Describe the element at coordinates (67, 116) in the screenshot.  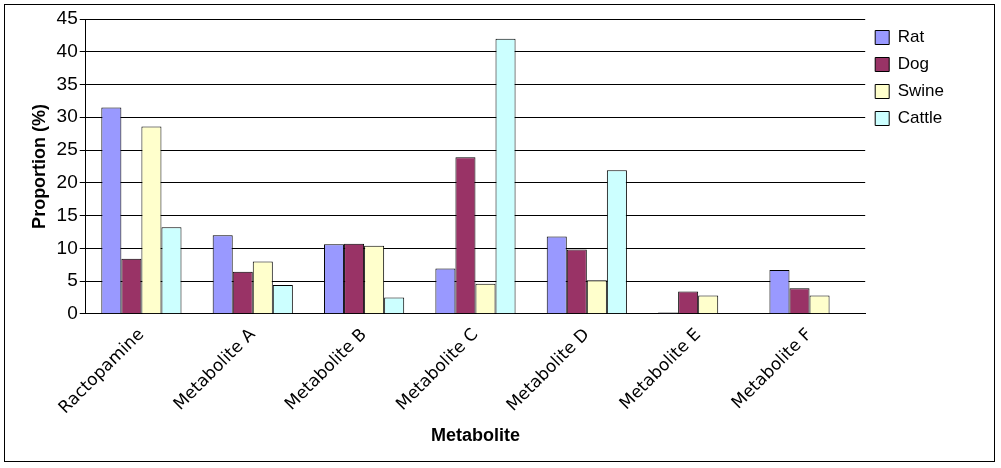
I see `y-tick-label: 30` at that location.